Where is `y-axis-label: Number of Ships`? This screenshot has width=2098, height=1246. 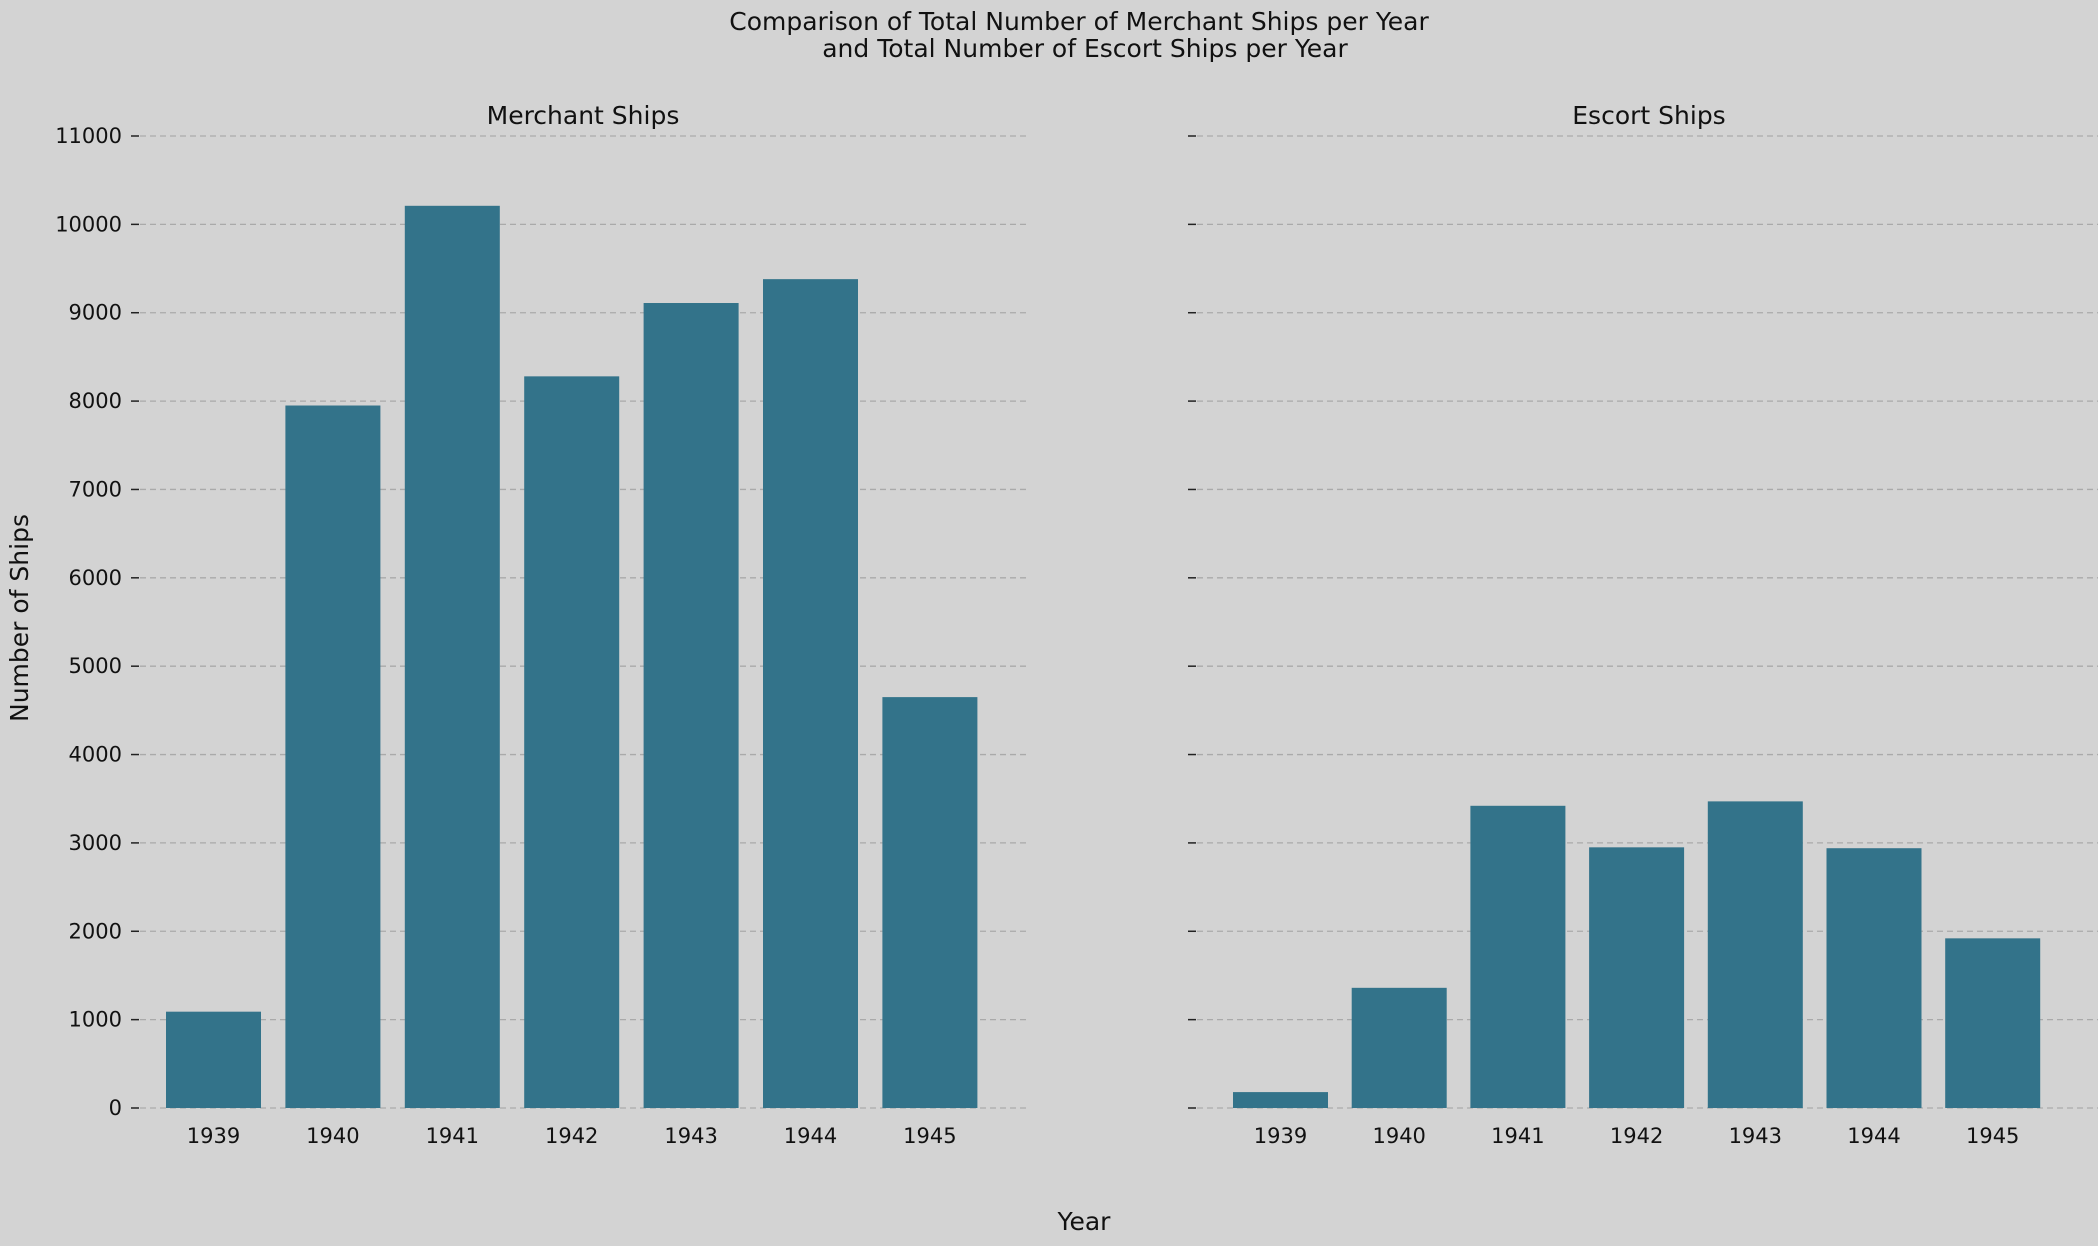
y-axis-label: Number of Ships is located at coordinates (19, 618).